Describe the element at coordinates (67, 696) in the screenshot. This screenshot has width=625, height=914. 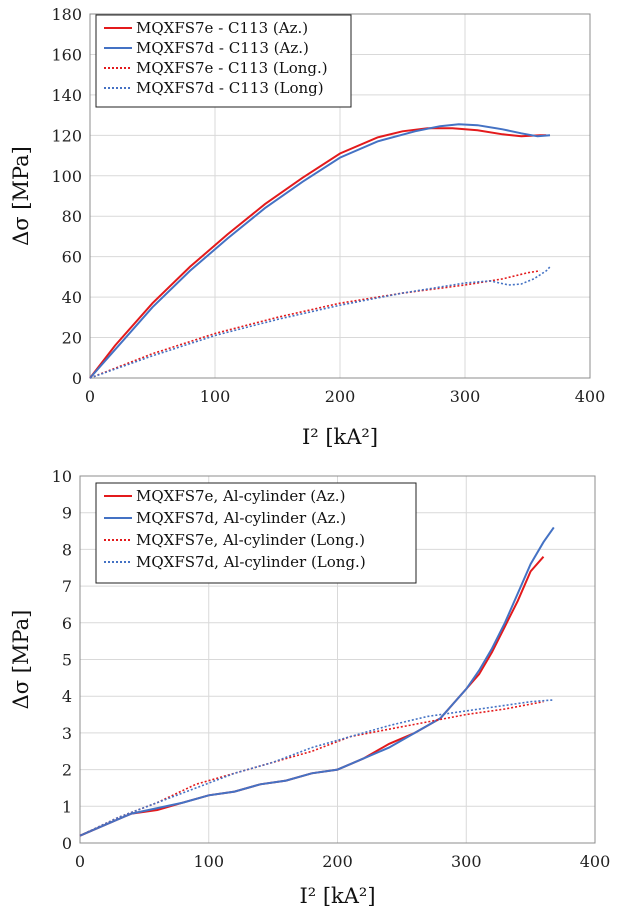
I see `y-tick-label: 4` at that location.